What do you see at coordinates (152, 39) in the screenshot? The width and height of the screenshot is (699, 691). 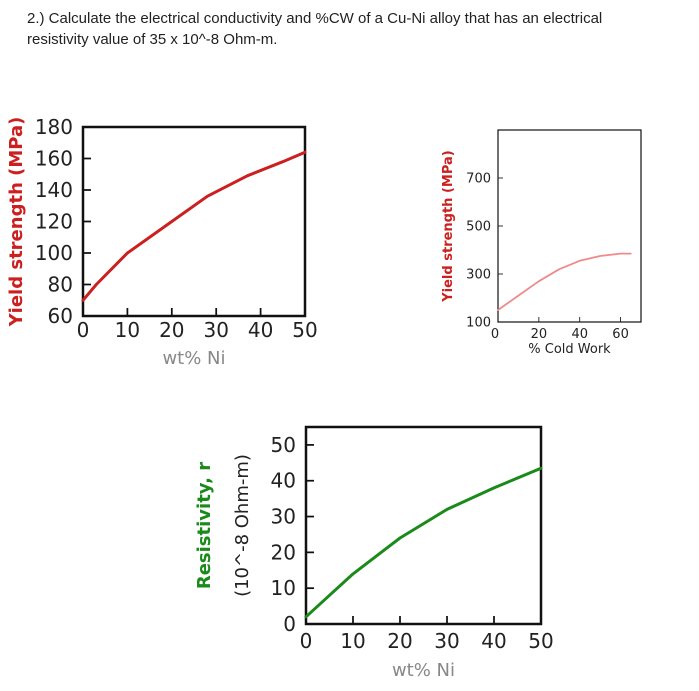 I see `question-line-2: resistivity value of 35 x 10^-8 Ohm-m.` at bounding box center [152, 39].